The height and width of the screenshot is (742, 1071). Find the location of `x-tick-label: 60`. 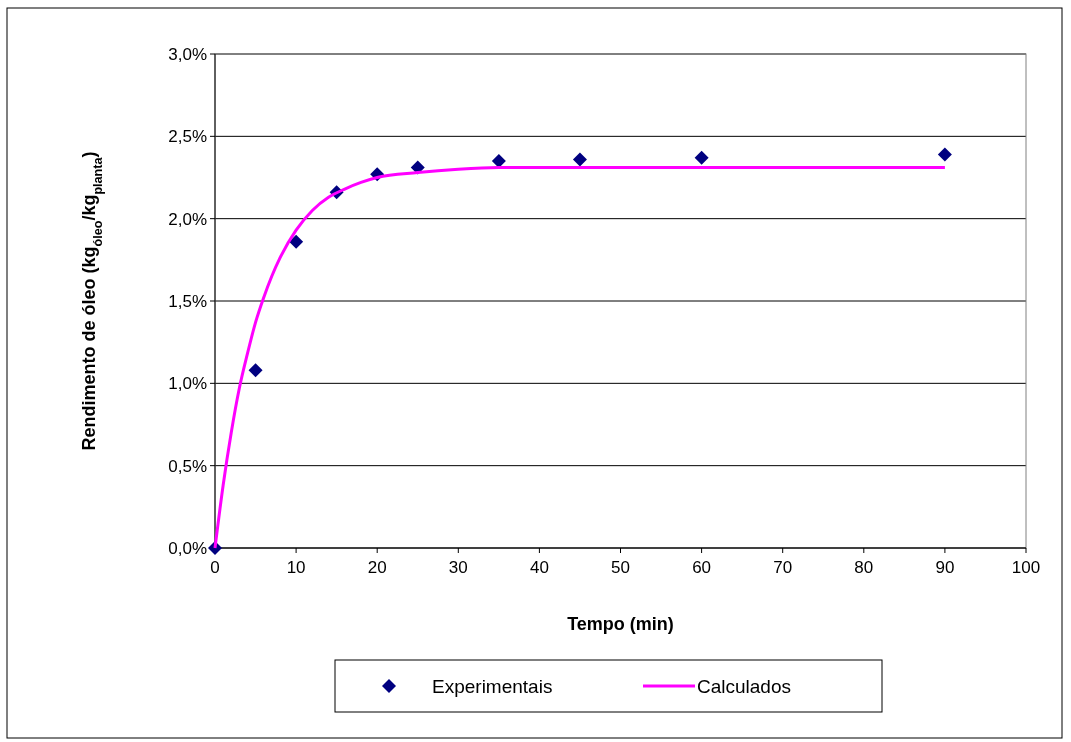

x-tick-label: 60 is located at coordinates (702, 567).